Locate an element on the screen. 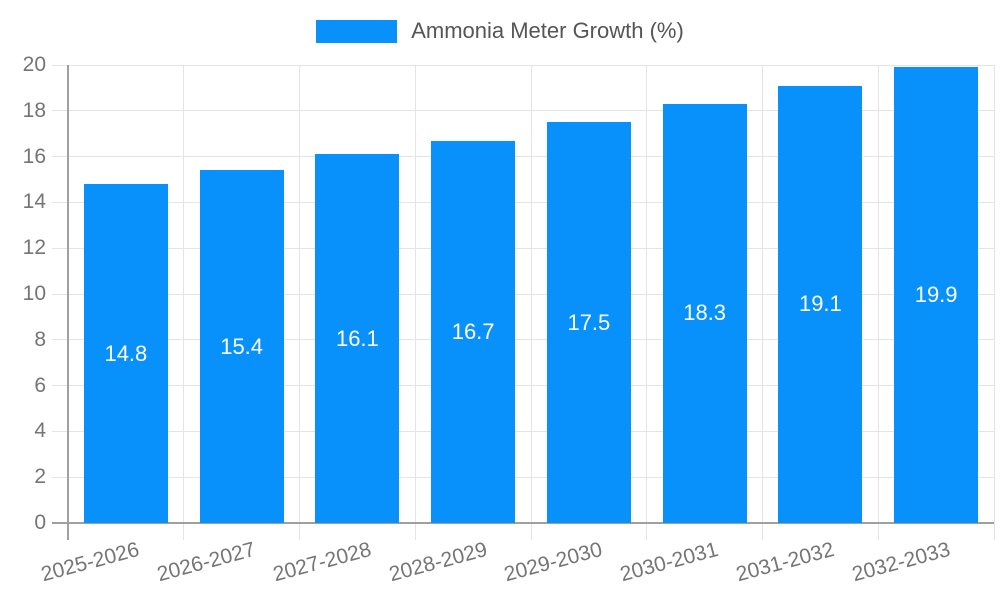 The image size is (1000, 600). x-axis-tick-label: 2032-2033 is located at coordinates (901, 562).